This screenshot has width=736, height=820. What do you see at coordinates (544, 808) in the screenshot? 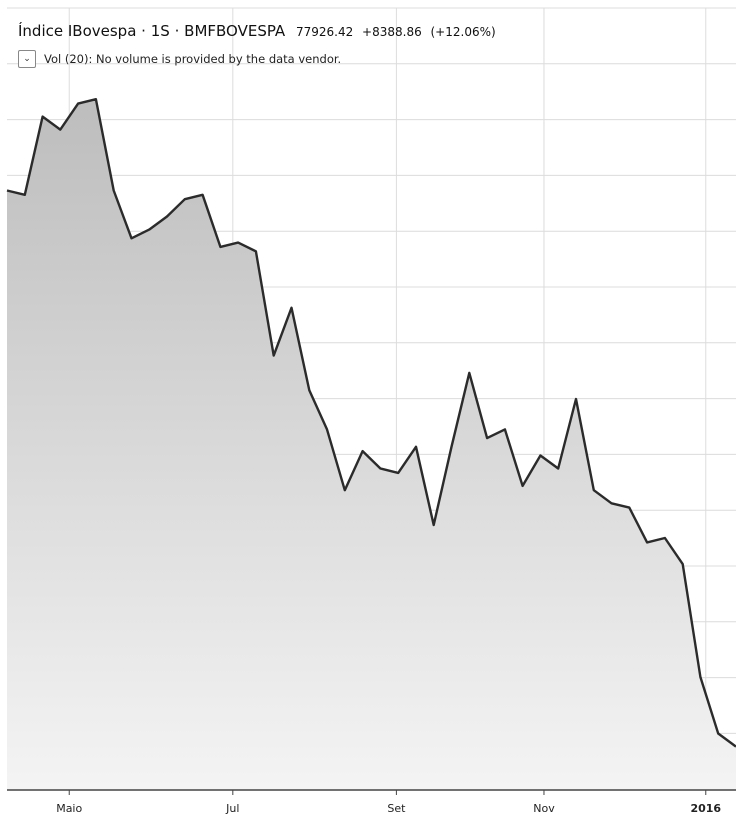
I see `x-tick-label: Nov` at bounding box center [544, 808].